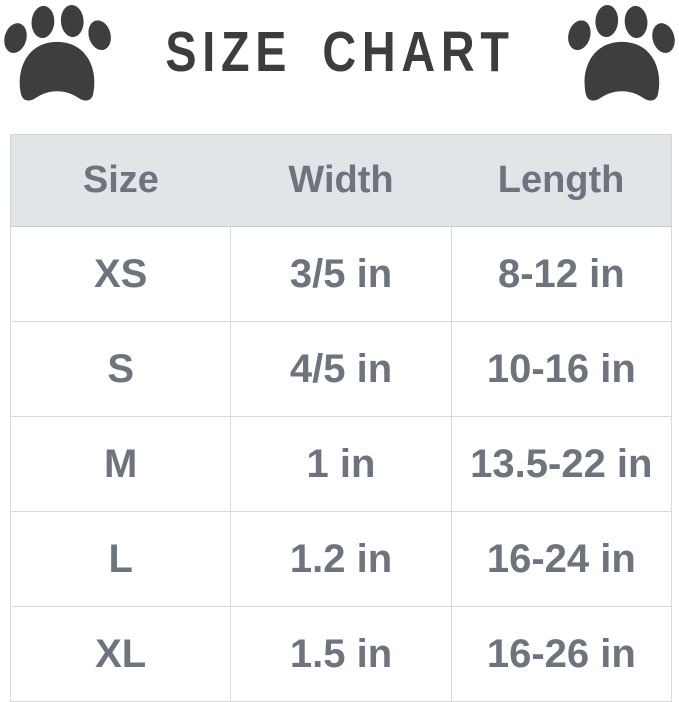 This screenshot has height=702, width=679. What do you see at coordinates (120, 654) in the screenshot?
I see `cell-size: XL` at bounding box center [120, 654].